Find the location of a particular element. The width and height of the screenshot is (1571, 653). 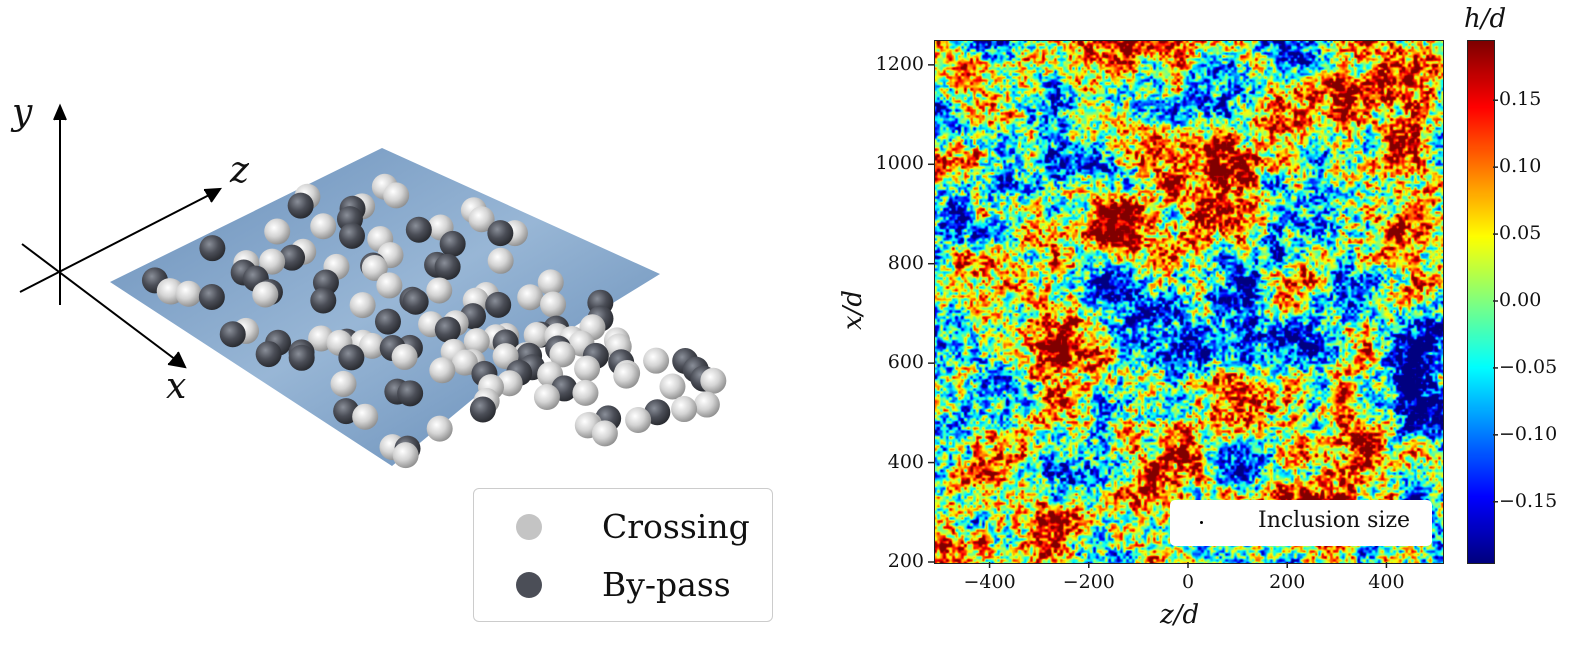

x-tick-label: 0 is located at coordinates (1188, 582).